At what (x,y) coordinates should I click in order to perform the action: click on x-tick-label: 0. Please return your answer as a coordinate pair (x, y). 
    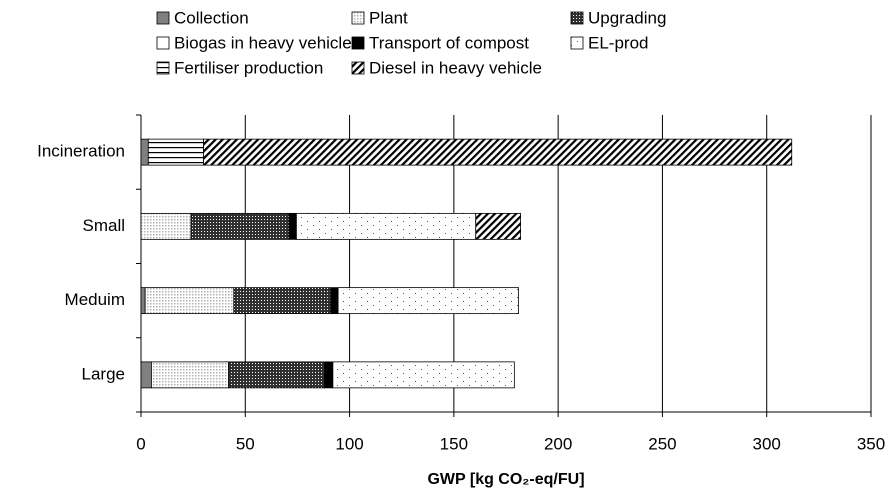
    Looking at the image, I should click on (140, 443).